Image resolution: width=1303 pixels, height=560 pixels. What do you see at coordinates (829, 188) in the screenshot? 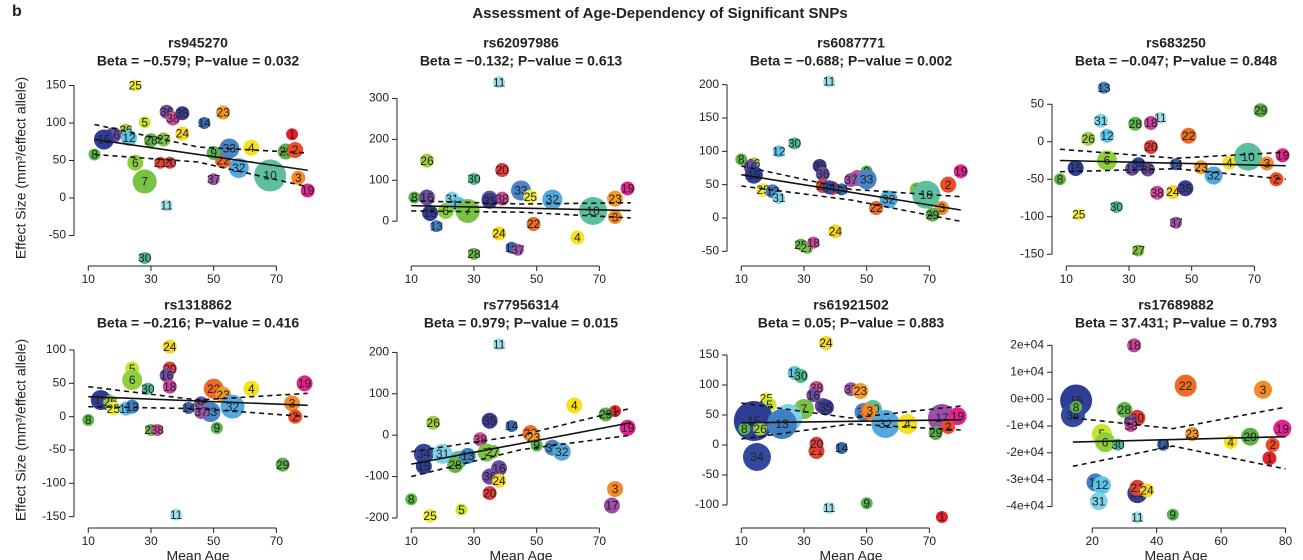
I see `bubble-label: 34` at bounding box center [829, 188].